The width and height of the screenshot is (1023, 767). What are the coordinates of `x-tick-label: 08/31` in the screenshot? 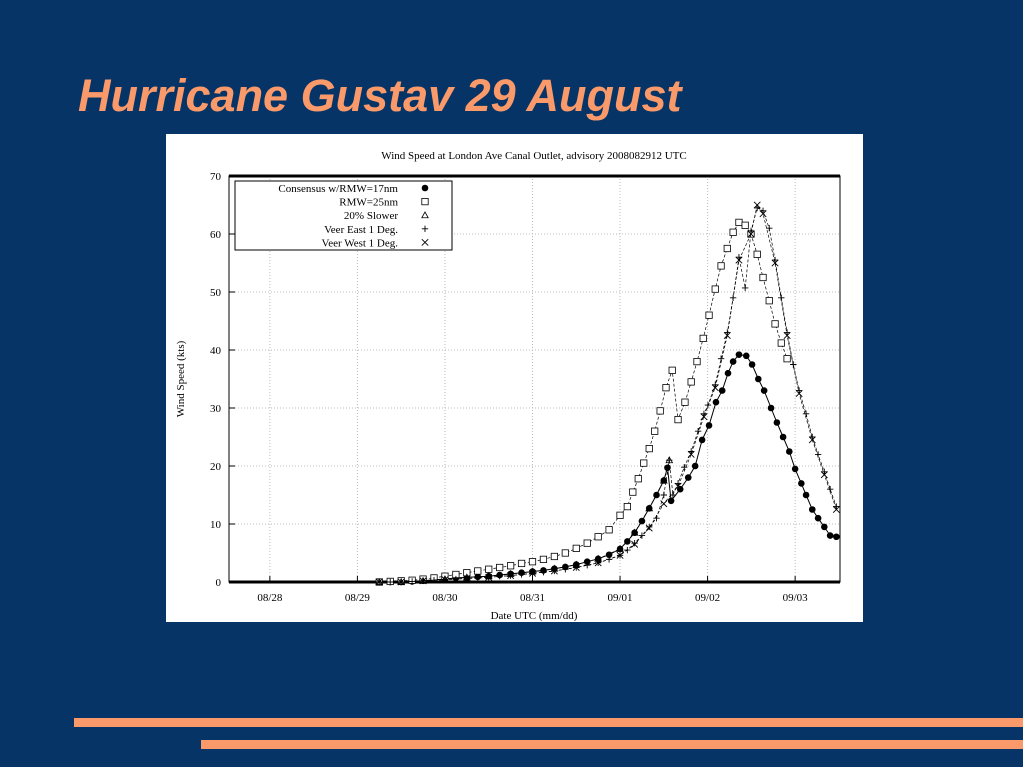 It's located at (532, 598).